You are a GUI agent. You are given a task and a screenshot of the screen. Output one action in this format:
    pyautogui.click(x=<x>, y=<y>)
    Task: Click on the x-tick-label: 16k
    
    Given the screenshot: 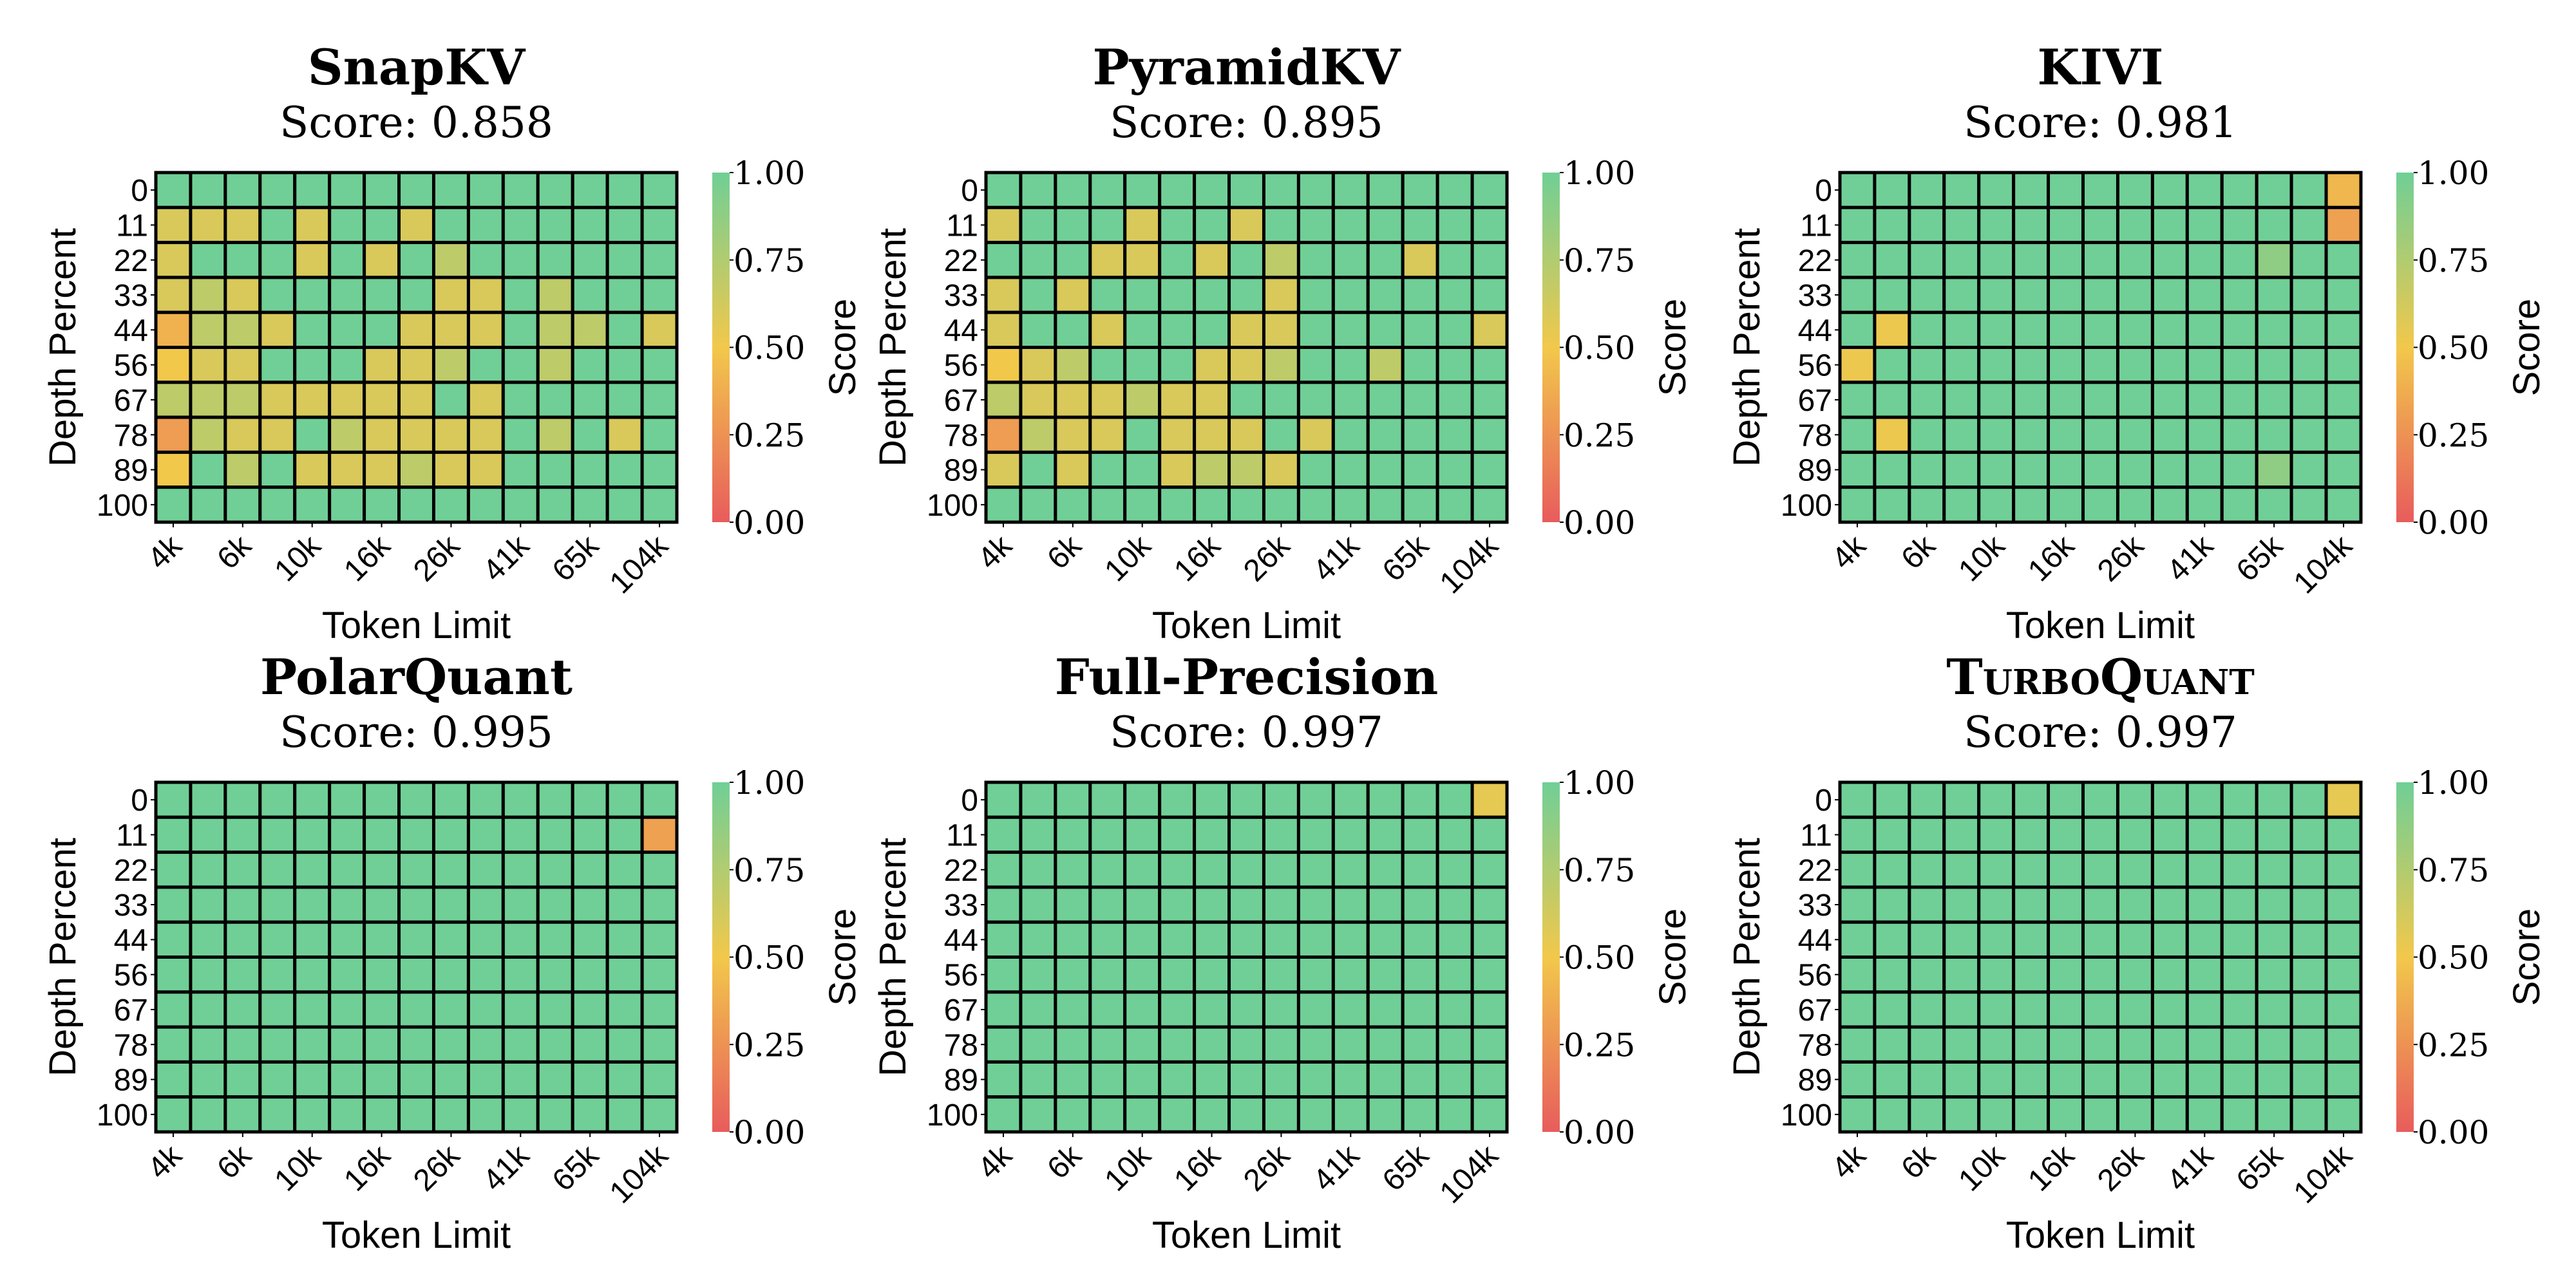 What is the action you would take?
    pyautogui.click(x=1197, y=558)
    